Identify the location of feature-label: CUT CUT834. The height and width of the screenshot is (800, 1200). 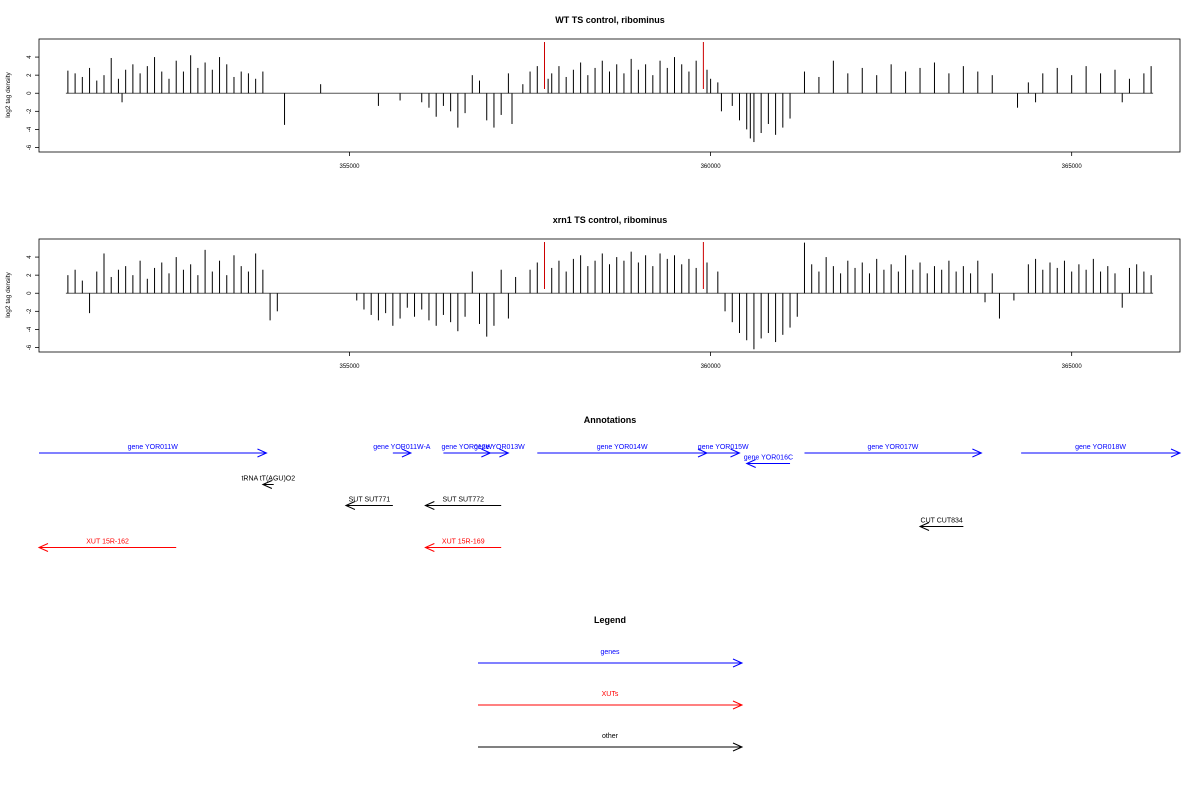
(942, 521).